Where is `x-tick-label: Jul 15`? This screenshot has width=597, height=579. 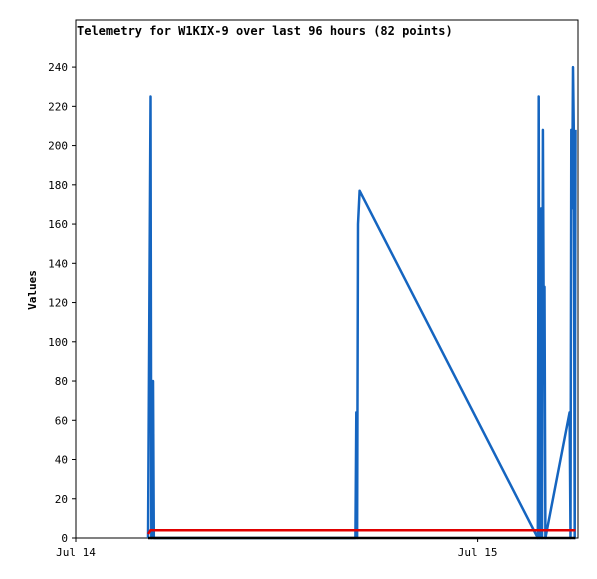
x-tick-label: Jul 15 is located at coordinates (478, 552).